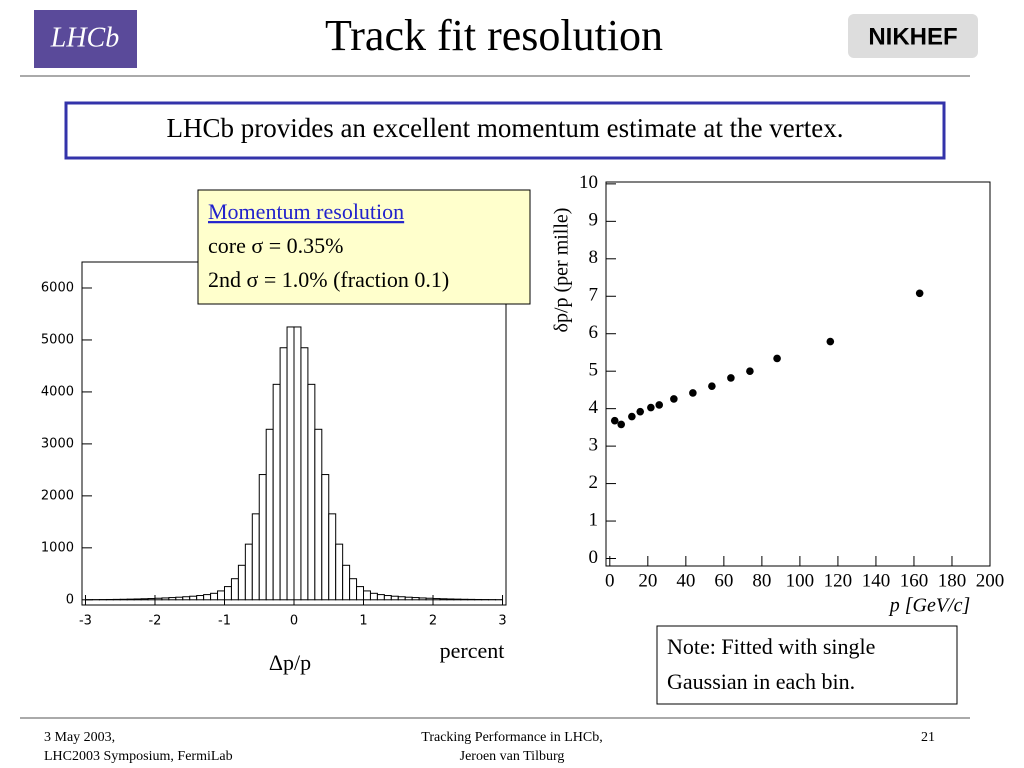 The image size is (1024, 768). Describe the element at coordinates (807, 665) in the screenshot. I see `note-box` at that location.